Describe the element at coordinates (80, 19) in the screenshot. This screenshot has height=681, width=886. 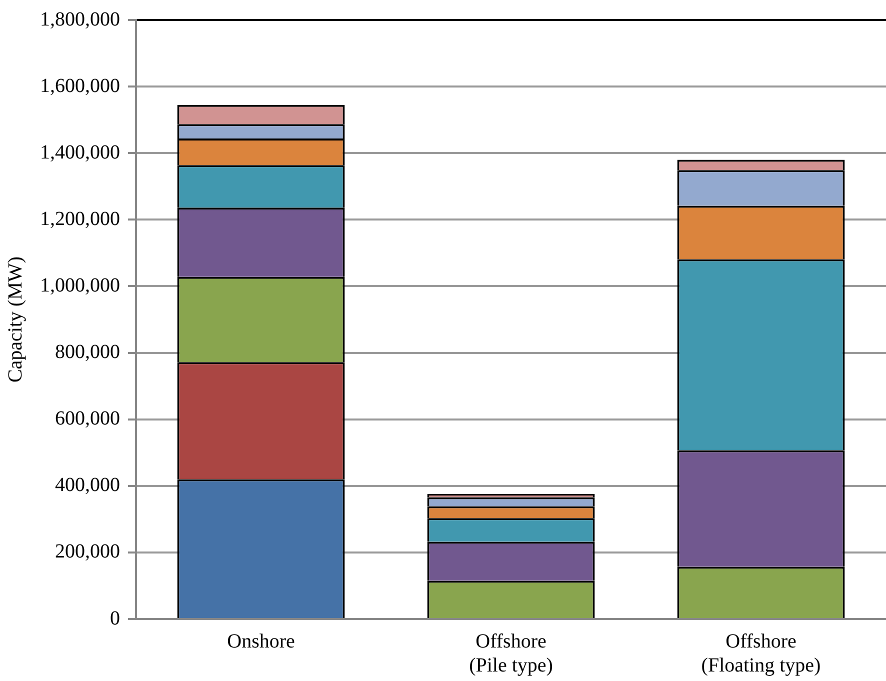
I see `y-tick-label: 1,800,000` at that location.